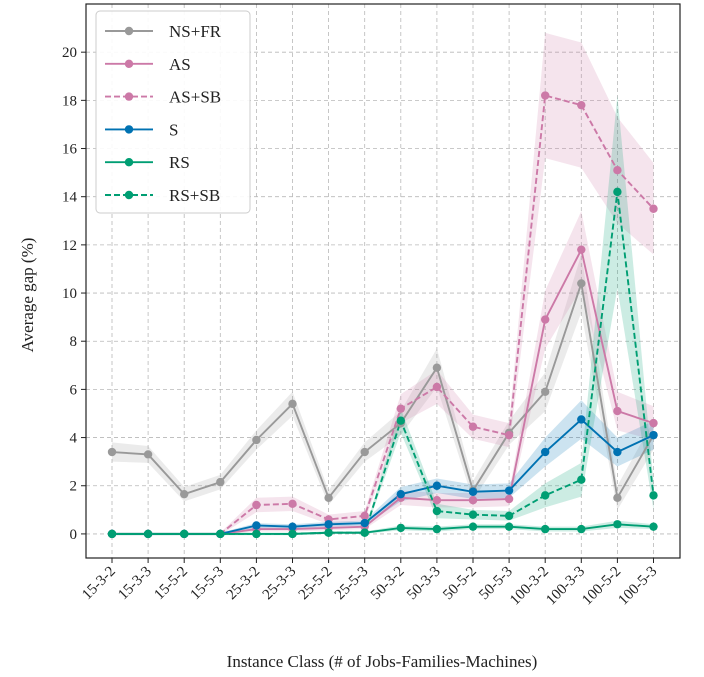 This screenshot has width=704, height=677. I want to click on y-tick-label: 0, so click(74, 535).